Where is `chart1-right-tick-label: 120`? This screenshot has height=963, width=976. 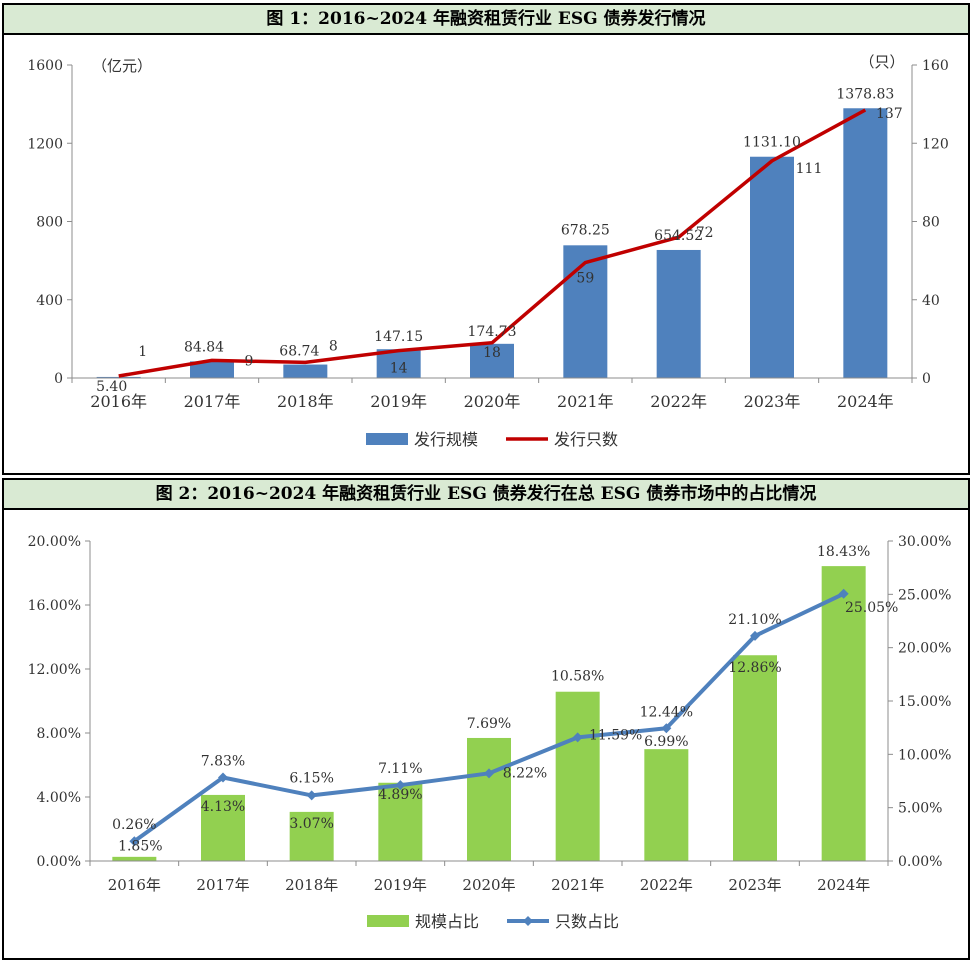
chart1-right-tick-label: 120 is located at coordinates (935, 144).